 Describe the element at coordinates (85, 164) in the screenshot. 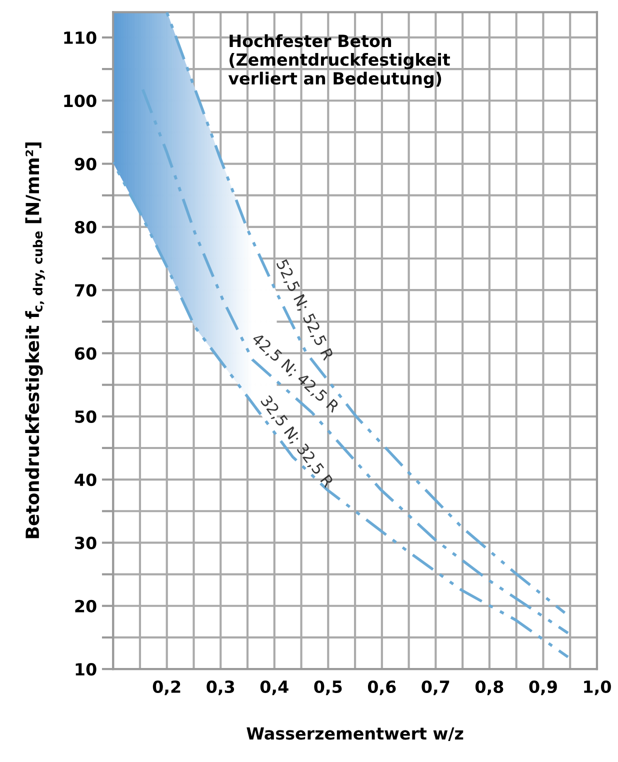

I see `y-tick-label: 90` at that location.